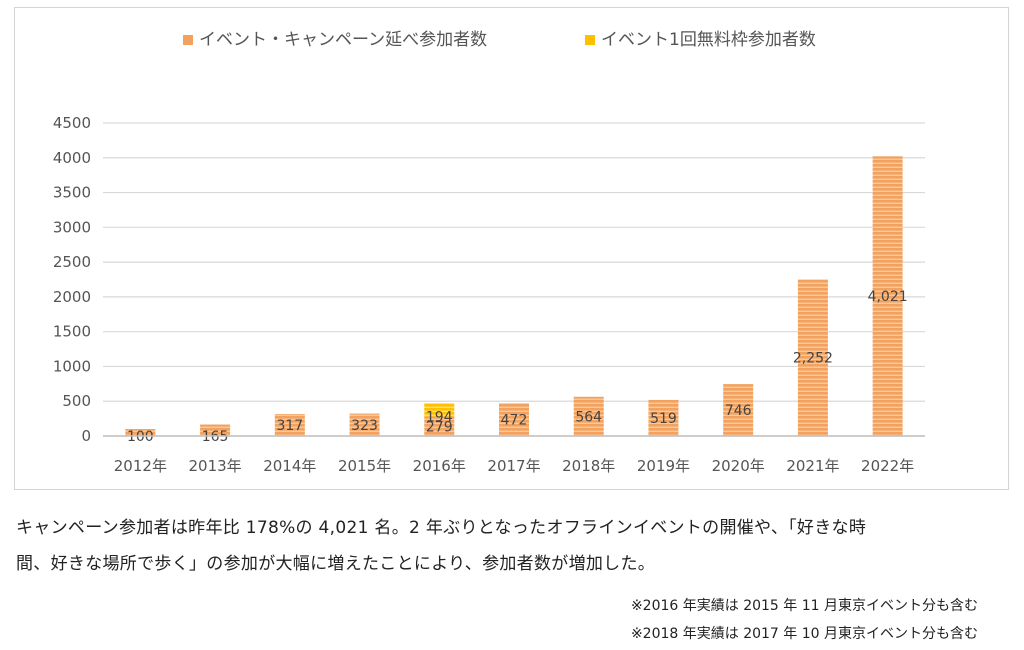  Describe the element at coordinates (289, 466) in the screenshot. I see `x-tick-label: 2014年` at that location.